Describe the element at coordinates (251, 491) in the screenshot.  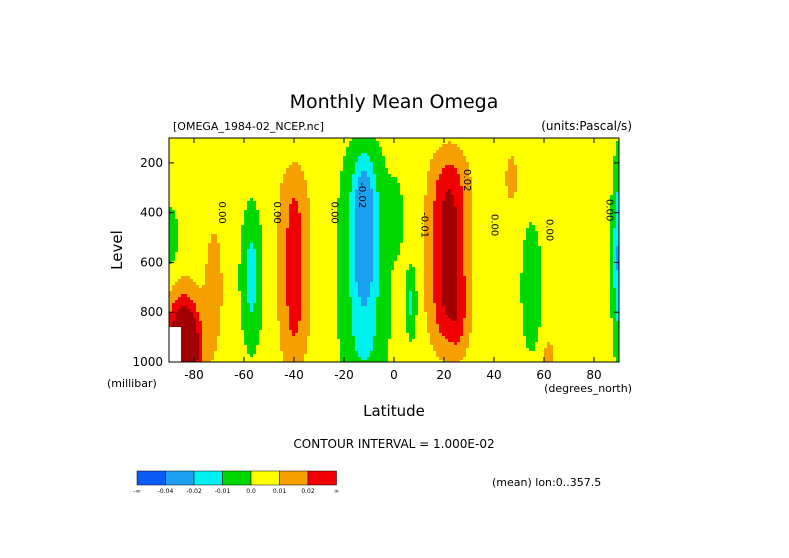
I see `colorbar-label: 0.0` at that location.